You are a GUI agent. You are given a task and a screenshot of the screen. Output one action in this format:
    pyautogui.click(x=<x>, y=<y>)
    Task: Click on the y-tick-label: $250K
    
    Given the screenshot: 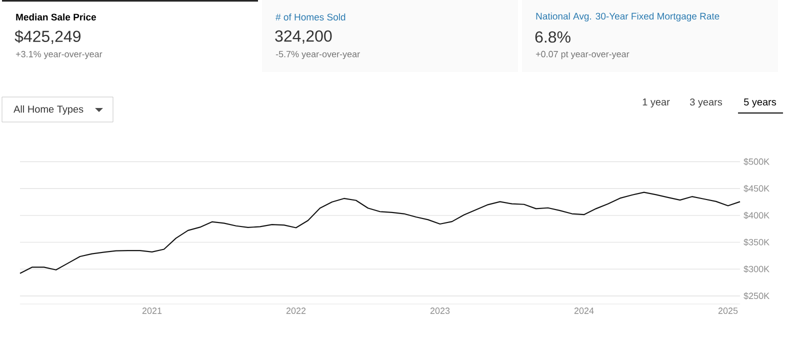 What is the action you would take?
    pyautogui.click(x=757, y=296)
    